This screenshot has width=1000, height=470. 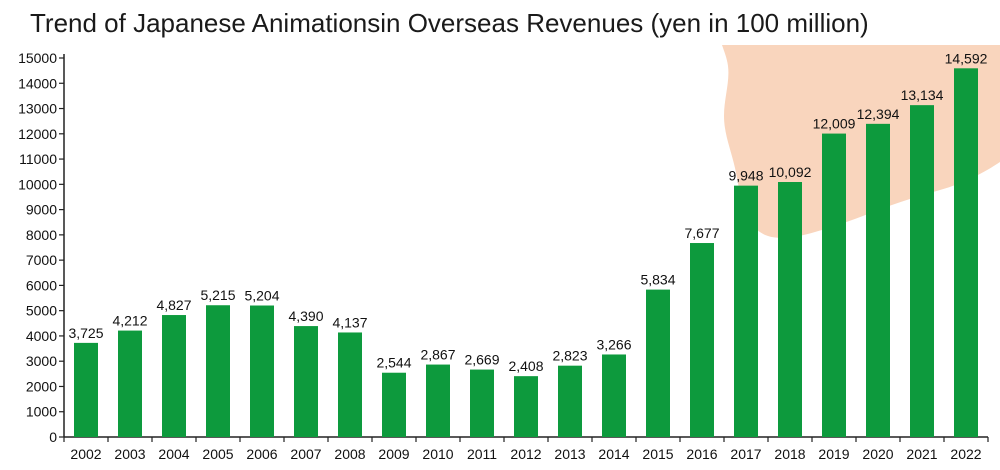 What do you see at coordinates (41, 361) in the screenshot?
I see `y-tick-label: 3000` at bounding box center [41, 361].